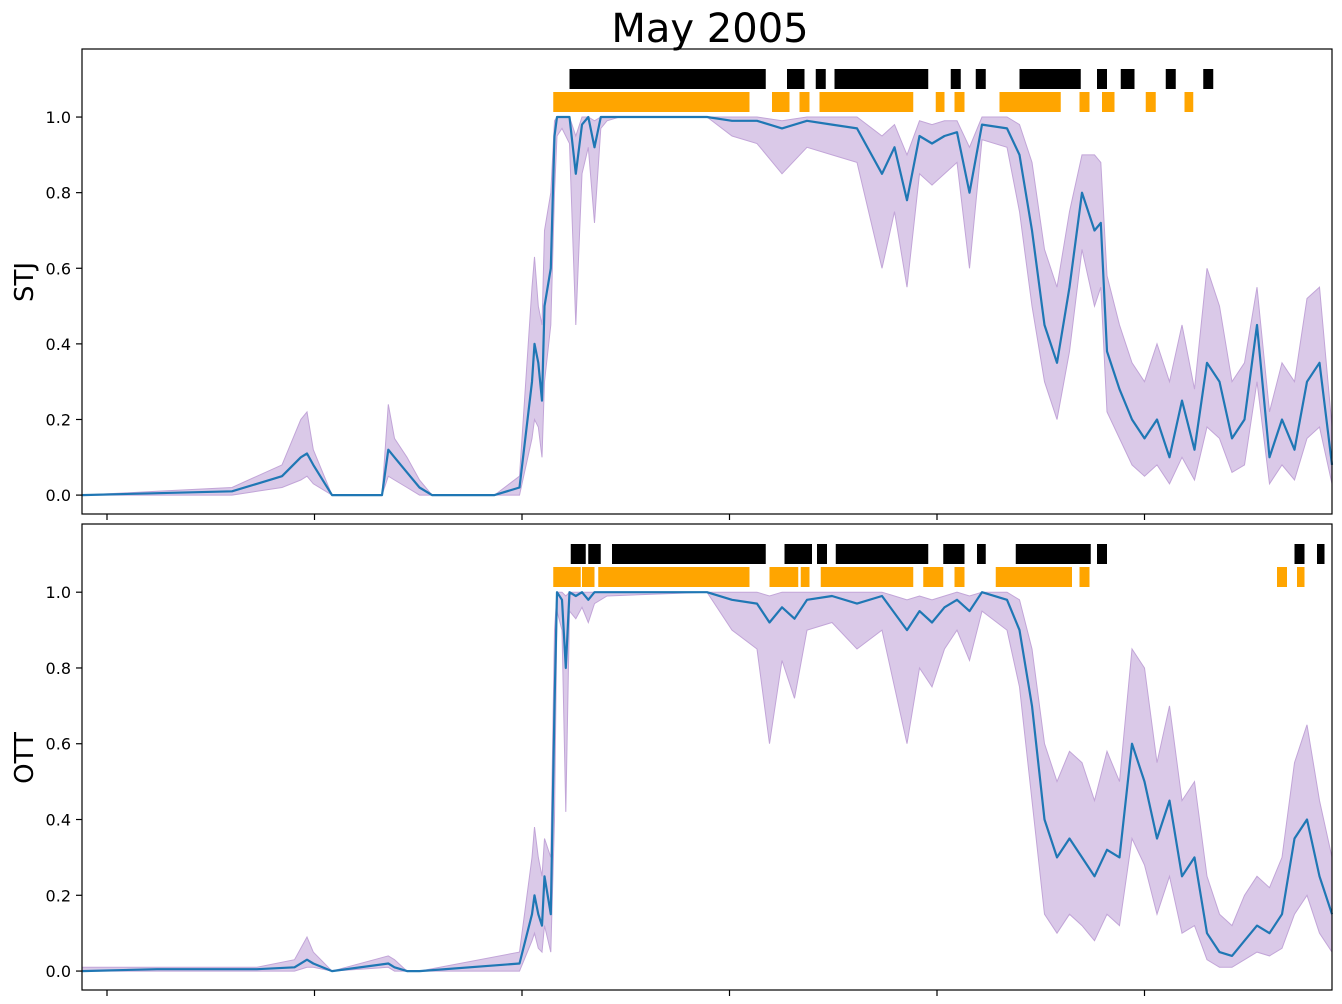  I want to click on ott-ytick-label: 0.2, so click(58, 895).